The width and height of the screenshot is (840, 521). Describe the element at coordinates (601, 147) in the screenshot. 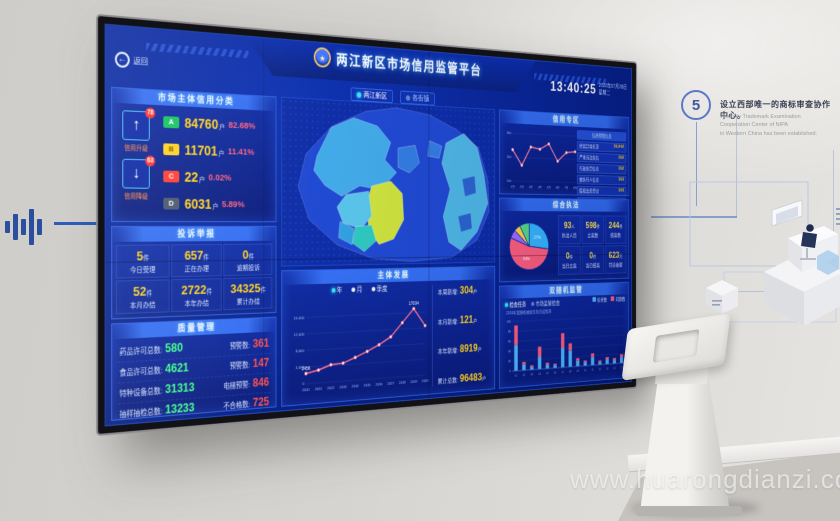

I see `credit-zone-row: 经营异常名录 19,942` at that location.